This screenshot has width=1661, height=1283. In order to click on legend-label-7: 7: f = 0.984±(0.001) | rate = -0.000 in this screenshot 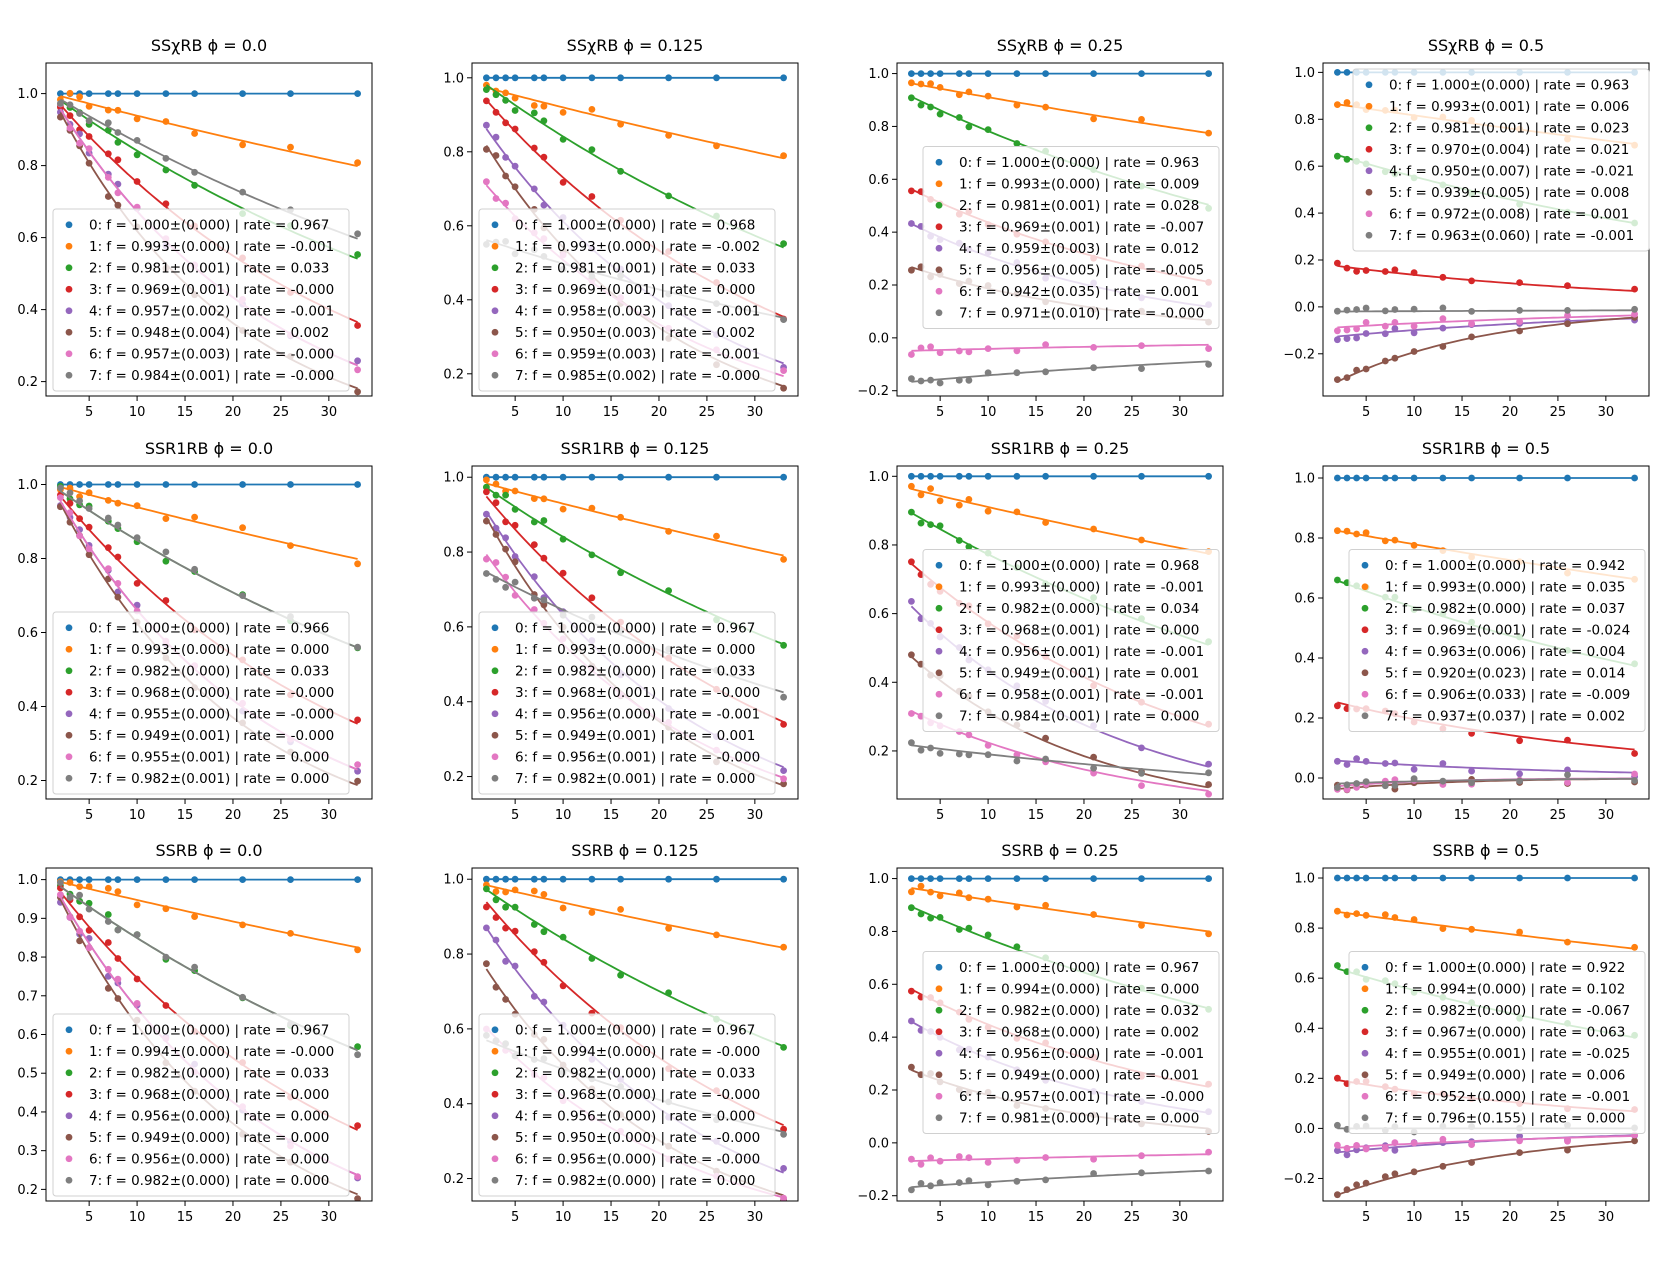, I will do `click(211, 376)`.